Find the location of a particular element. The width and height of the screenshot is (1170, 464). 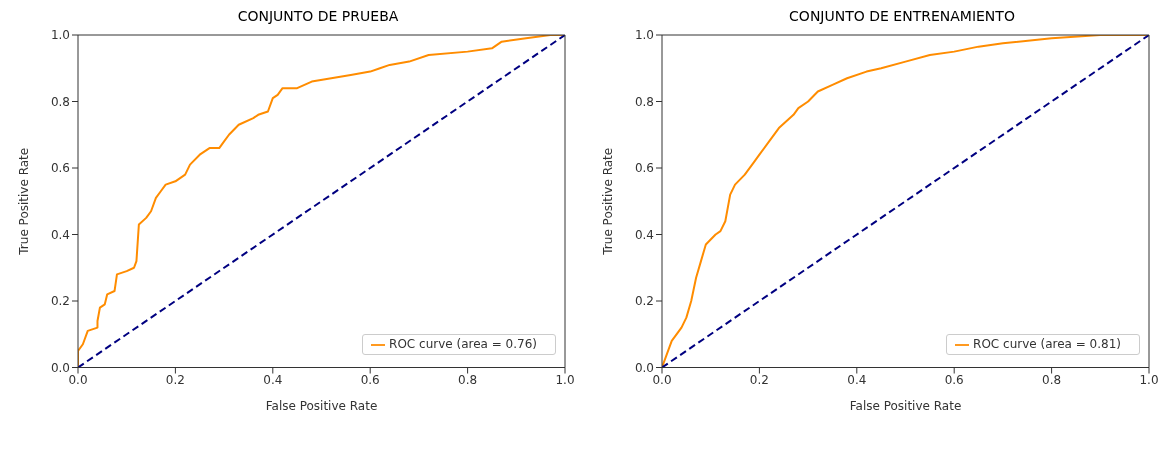

legend-label: ROC curve (area = 0.81) is located at coordinates (1047, 344).